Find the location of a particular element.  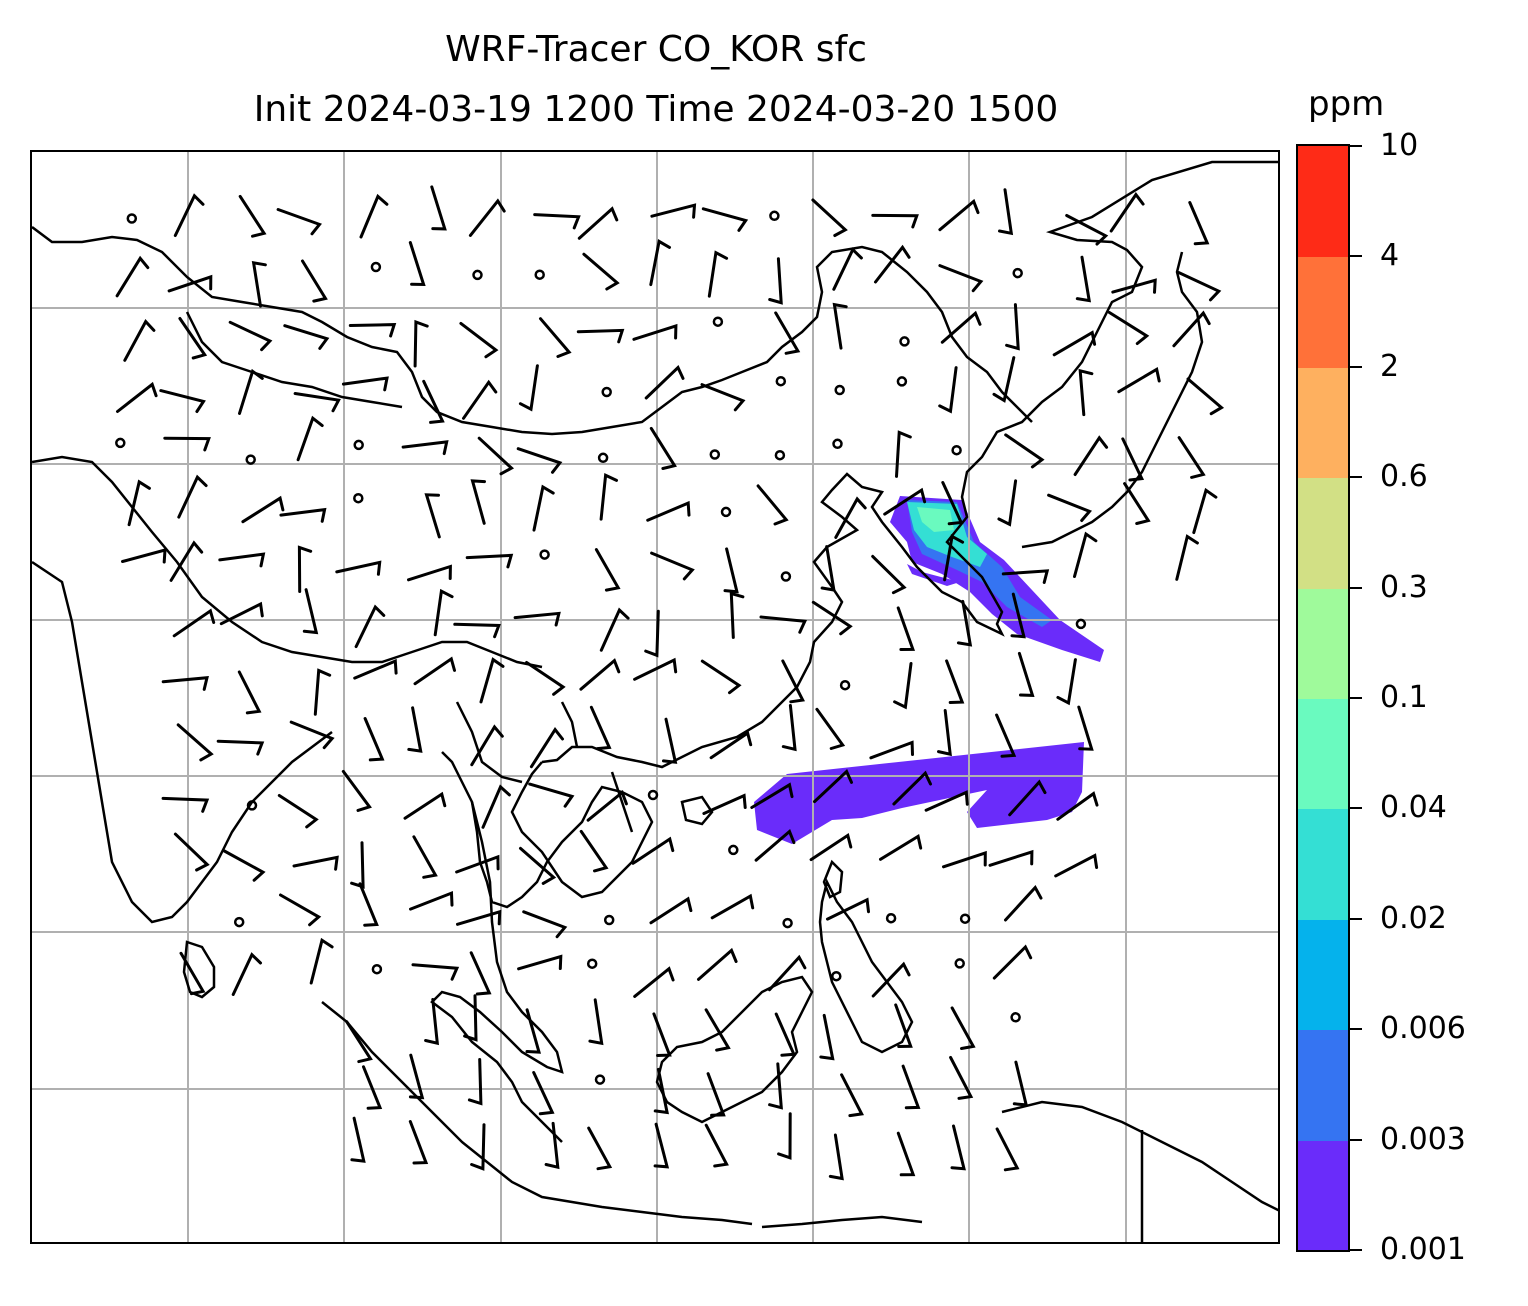

colorbar is located at coordinates (1323, 698).